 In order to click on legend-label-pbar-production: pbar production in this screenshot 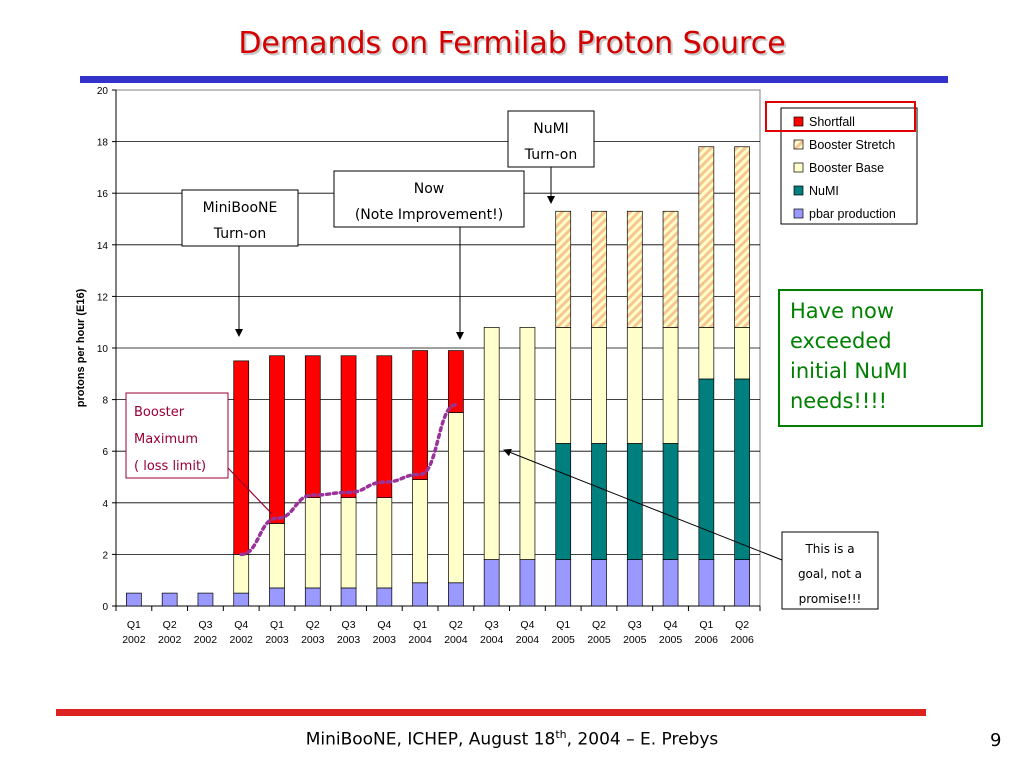, I will do `click(852, 214)`.